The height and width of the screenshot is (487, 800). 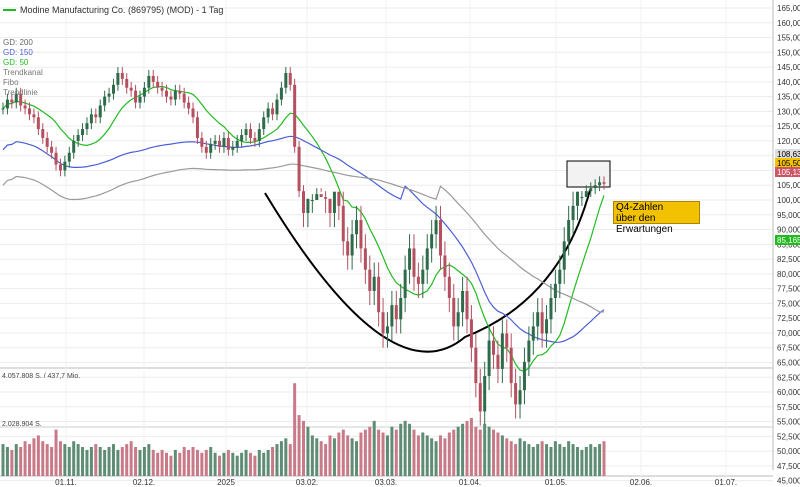 What do you see at coordinates (41, 376) in the screenshot?
I see `volume-label-top: 4.057.808 S. / 437,7 Mio.` at bounding box center [41, 376].